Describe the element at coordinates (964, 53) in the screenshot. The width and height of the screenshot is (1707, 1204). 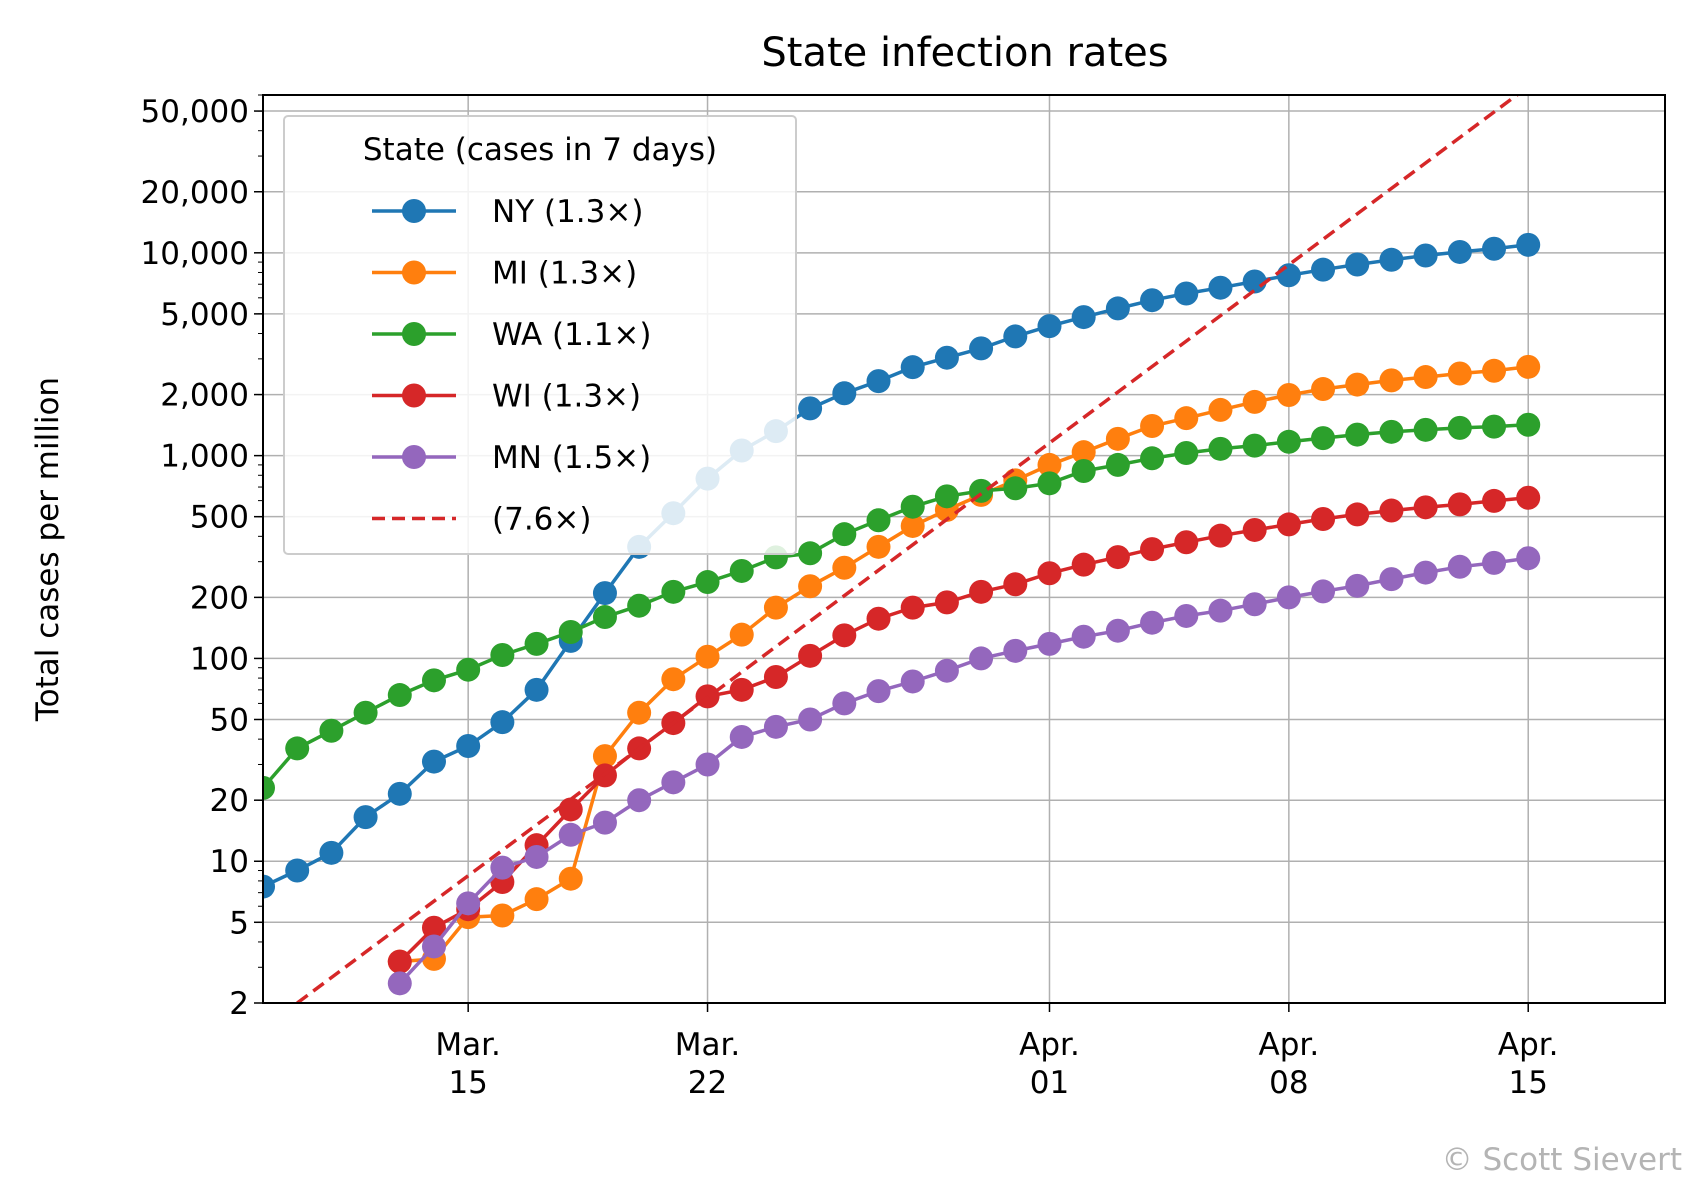
I see `chart-title: State infection rates` at that location.